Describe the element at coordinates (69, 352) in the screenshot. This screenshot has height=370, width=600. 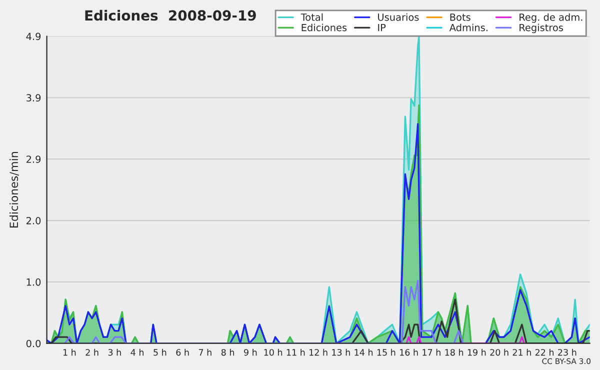
I see `x-tick-label: 1 h` at that location.